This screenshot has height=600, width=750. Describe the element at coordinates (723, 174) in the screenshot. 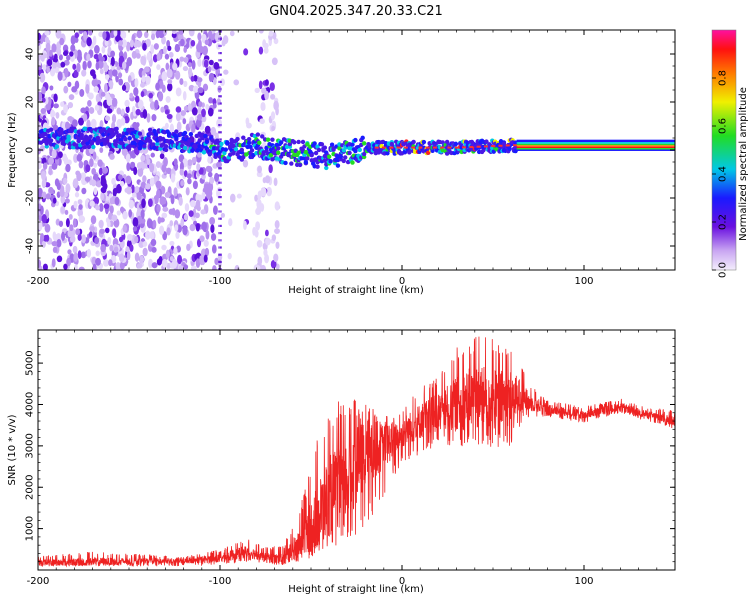

I see `colorbar-tick-label: 0.4` at that location.